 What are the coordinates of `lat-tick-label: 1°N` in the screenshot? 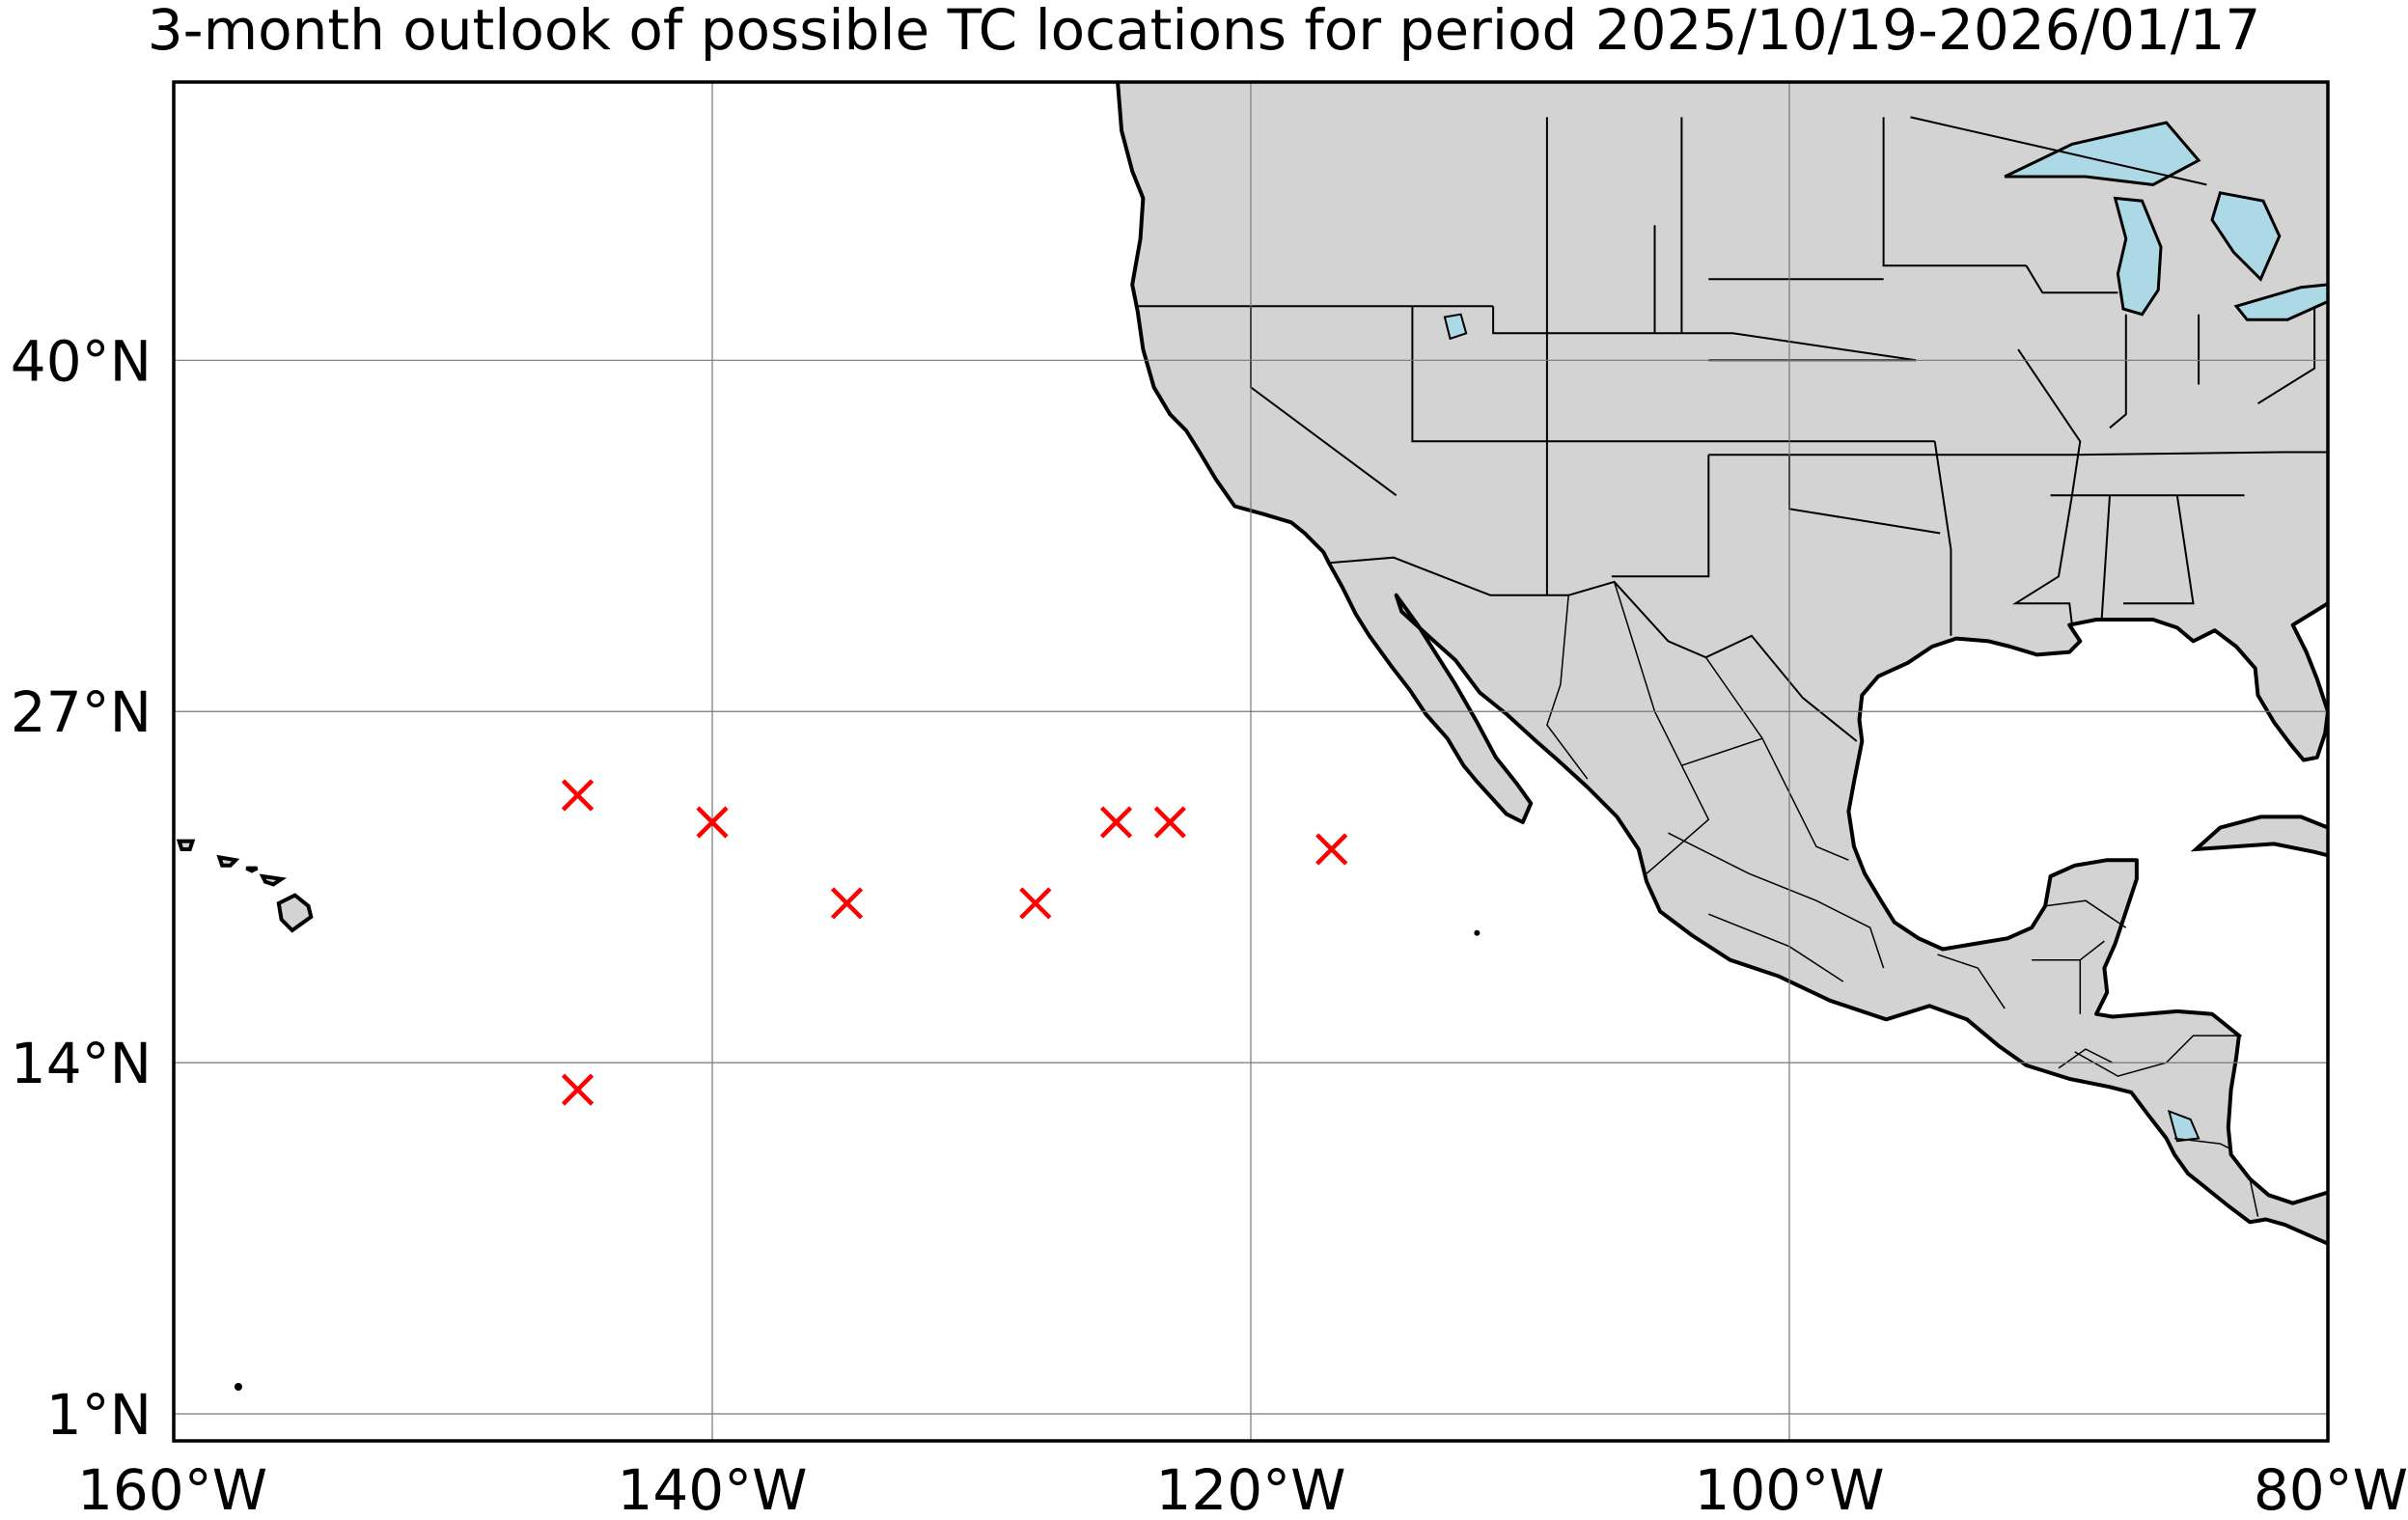 It's located at (99, 1415).